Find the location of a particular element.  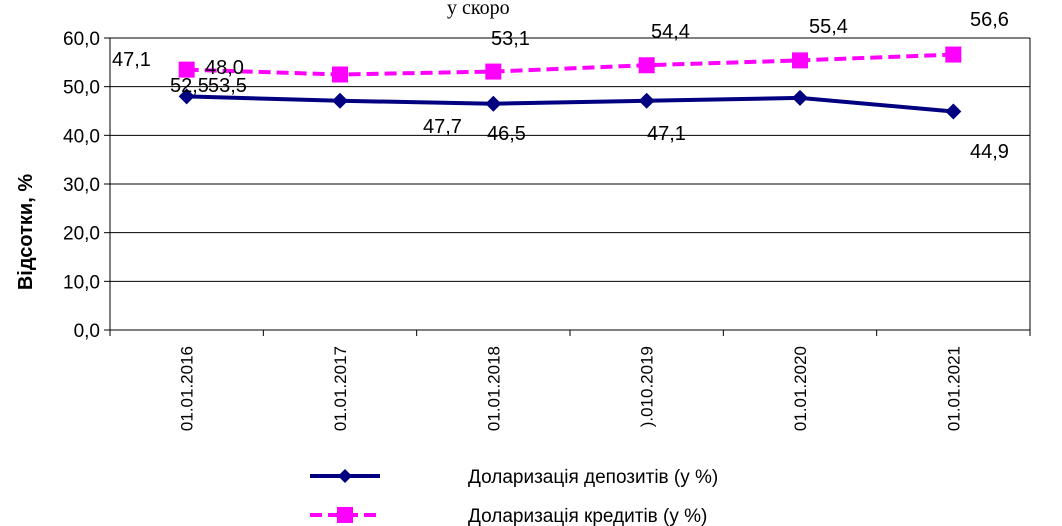

x-tick-label: 01.01.2016 is located at coordinates (187, 388).